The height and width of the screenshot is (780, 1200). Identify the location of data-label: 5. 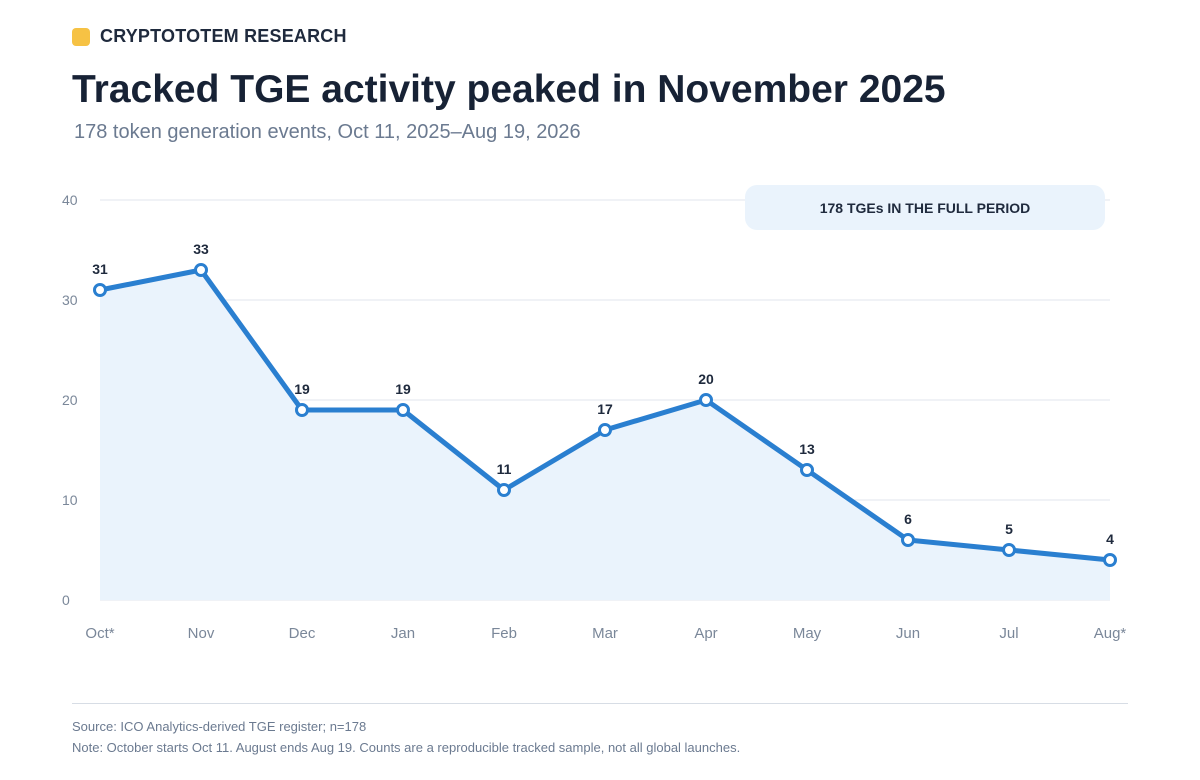
(1009, 529).